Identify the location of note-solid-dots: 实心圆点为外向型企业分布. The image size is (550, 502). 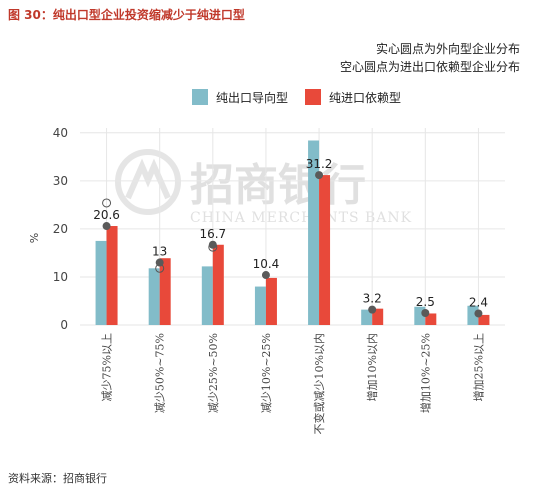
(448, 48).